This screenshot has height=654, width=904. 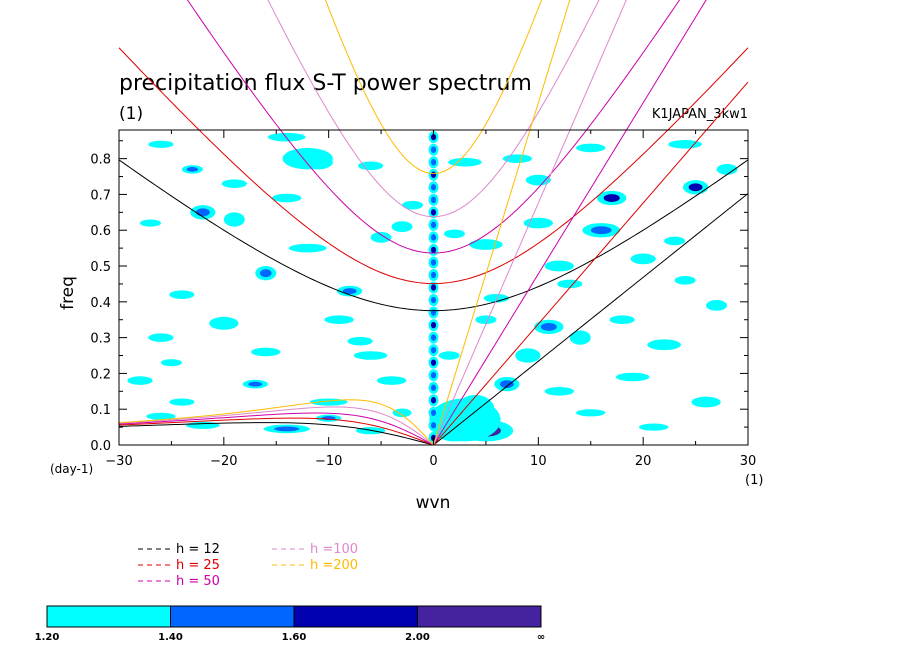 I want to click on legend-label-25: h = 25, so click(x=198, y=565).